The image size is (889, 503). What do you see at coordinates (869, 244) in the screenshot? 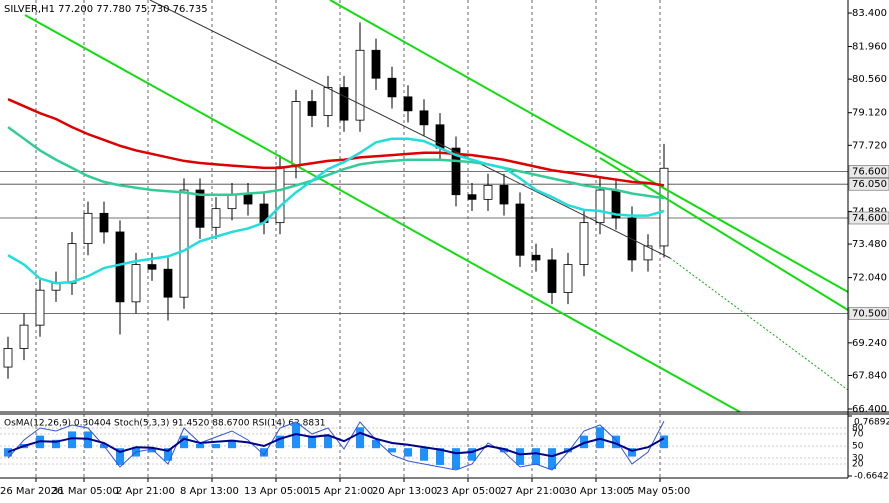
I see `price-label: 73.480` at bounding box center [869, 244].